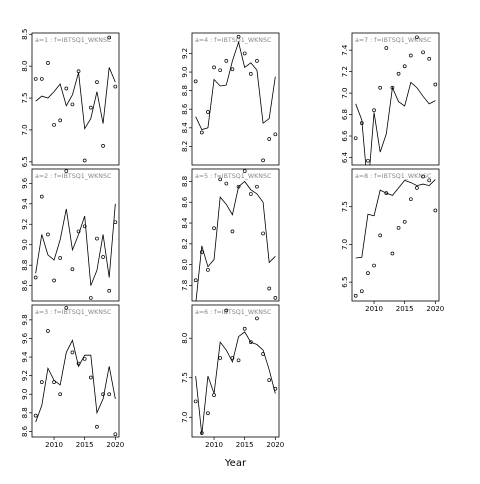 Image resolution: width=480 pixels, height=484 pixels. What do you see at coordinates (393, 40) in the screenshot?
I see `panel-title: a=7 : f=IBTSQ1_WKNSC` at bounding box center [393, 40].